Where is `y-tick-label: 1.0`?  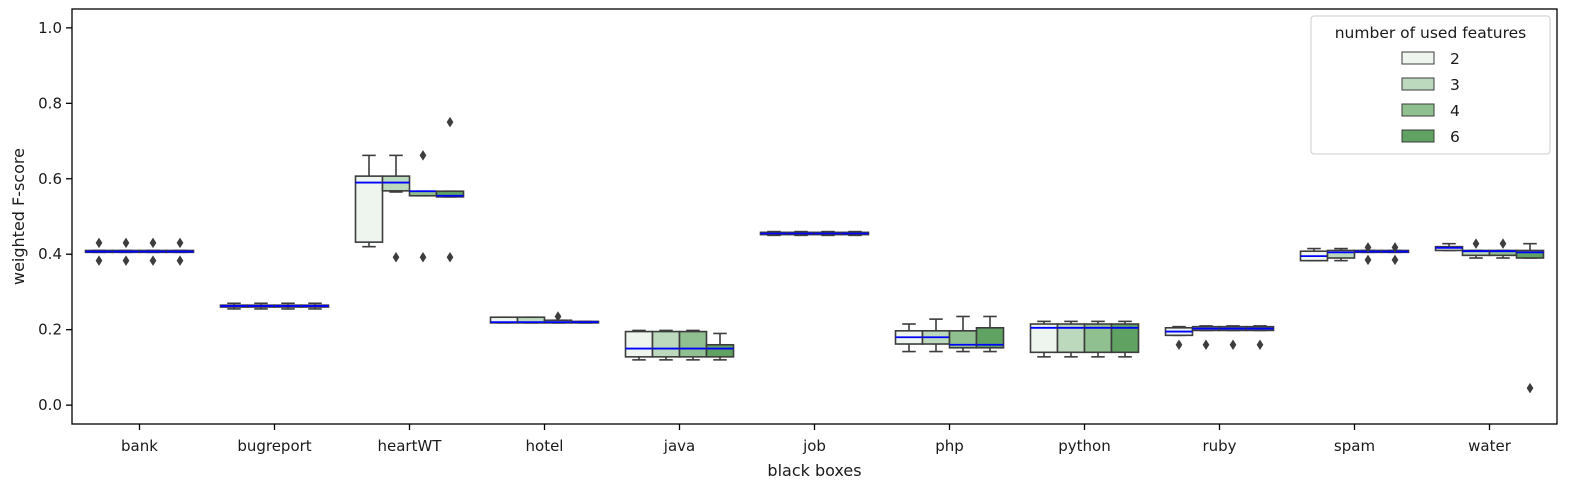
y-tick-label: 1.0 is located at coordinates (50, 28).